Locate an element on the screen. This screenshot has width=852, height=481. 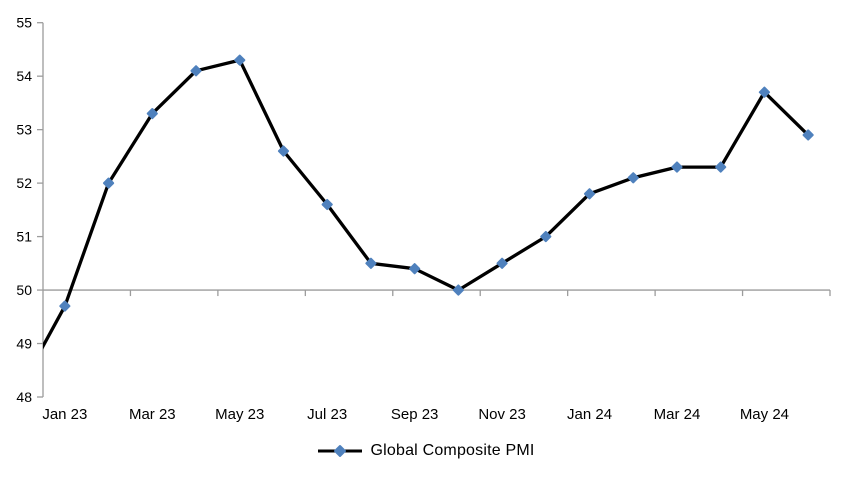
x-tick-label: May 24 is located at coordinates (764, 414).